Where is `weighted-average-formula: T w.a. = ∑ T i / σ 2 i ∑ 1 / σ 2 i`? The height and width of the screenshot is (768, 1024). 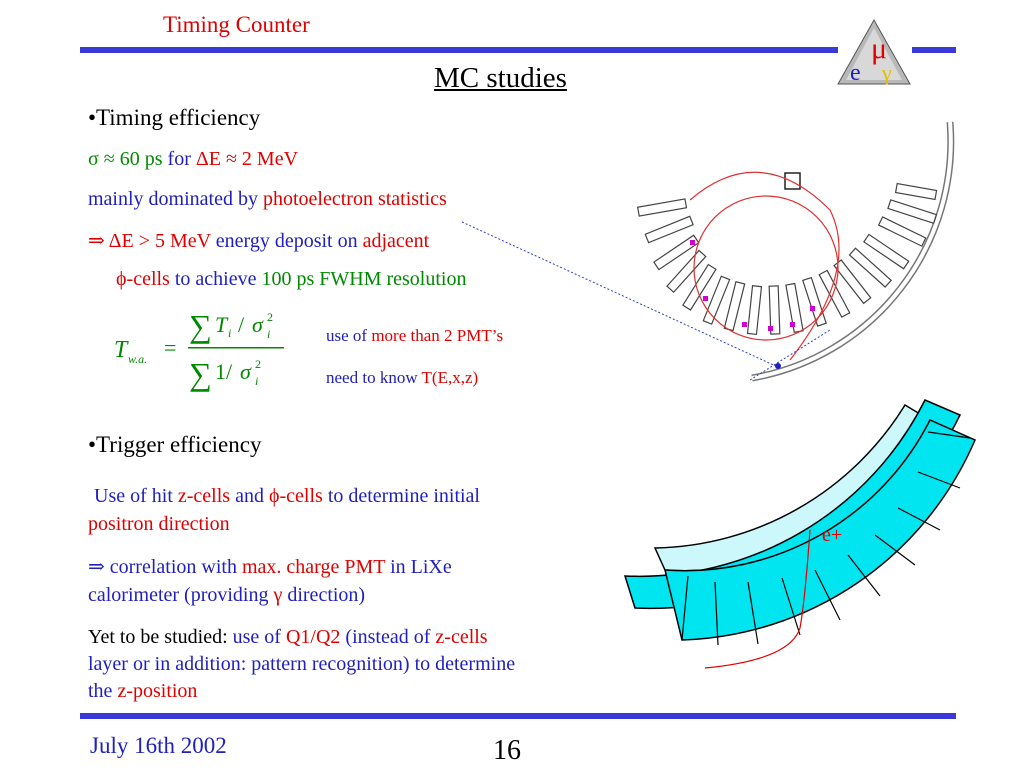
weighted-average-formula: T w.a. = ∑ T i / σ 2 i ∑ 1 / σ 2 i is located at coordinates (204, 350).